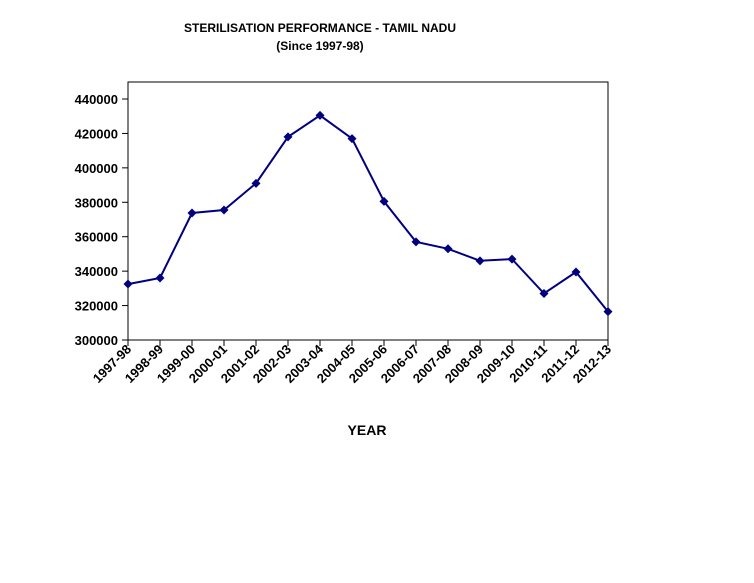 The image size is (754, 583). I want to click on y-tick-label: 300000, so click(96, 340).